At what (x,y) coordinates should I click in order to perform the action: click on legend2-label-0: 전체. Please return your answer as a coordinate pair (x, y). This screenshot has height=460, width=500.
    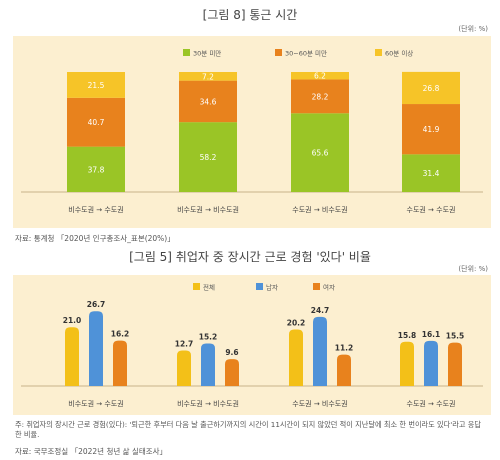
    Looking at the image, I should click on (209, 287).